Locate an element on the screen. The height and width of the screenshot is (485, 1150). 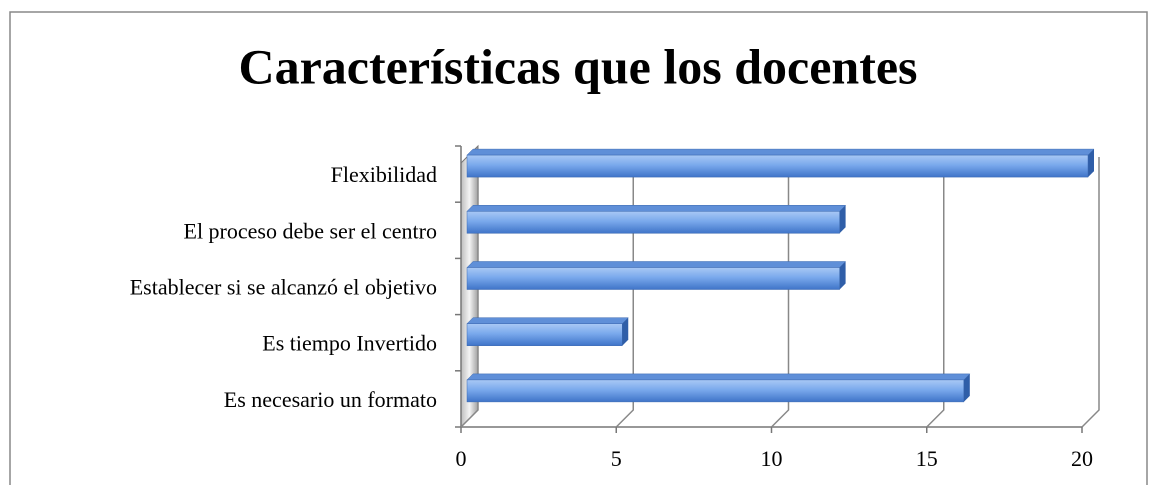
x-tick-label: 20 is located at coordinates (1082, 458).